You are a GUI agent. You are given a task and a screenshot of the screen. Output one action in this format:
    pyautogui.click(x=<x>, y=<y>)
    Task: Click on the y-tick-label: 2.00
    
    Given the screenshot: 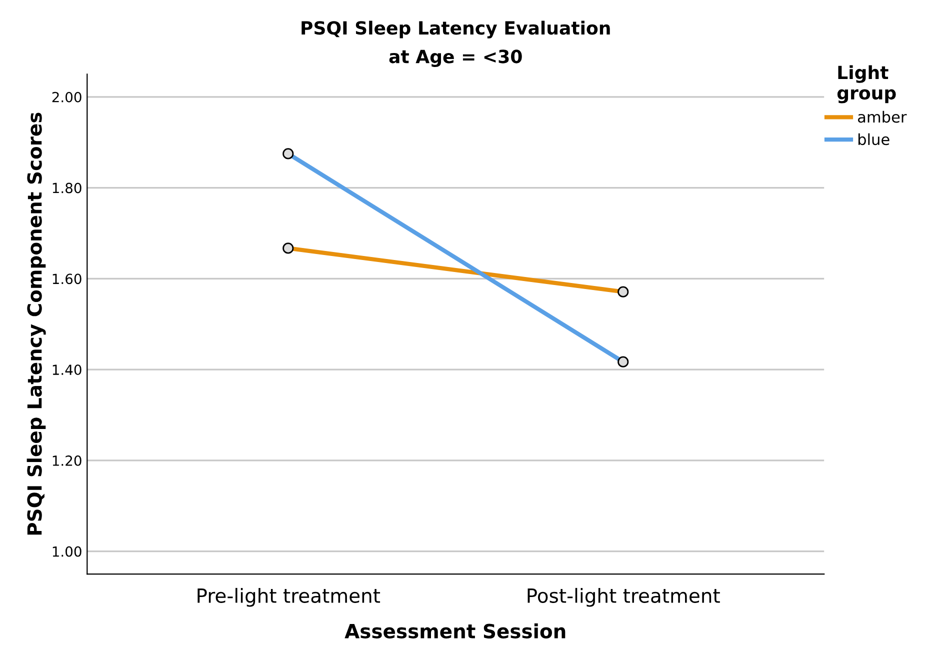 What is the action you would take?
    pyautogui.click(x=67, y=97)
    